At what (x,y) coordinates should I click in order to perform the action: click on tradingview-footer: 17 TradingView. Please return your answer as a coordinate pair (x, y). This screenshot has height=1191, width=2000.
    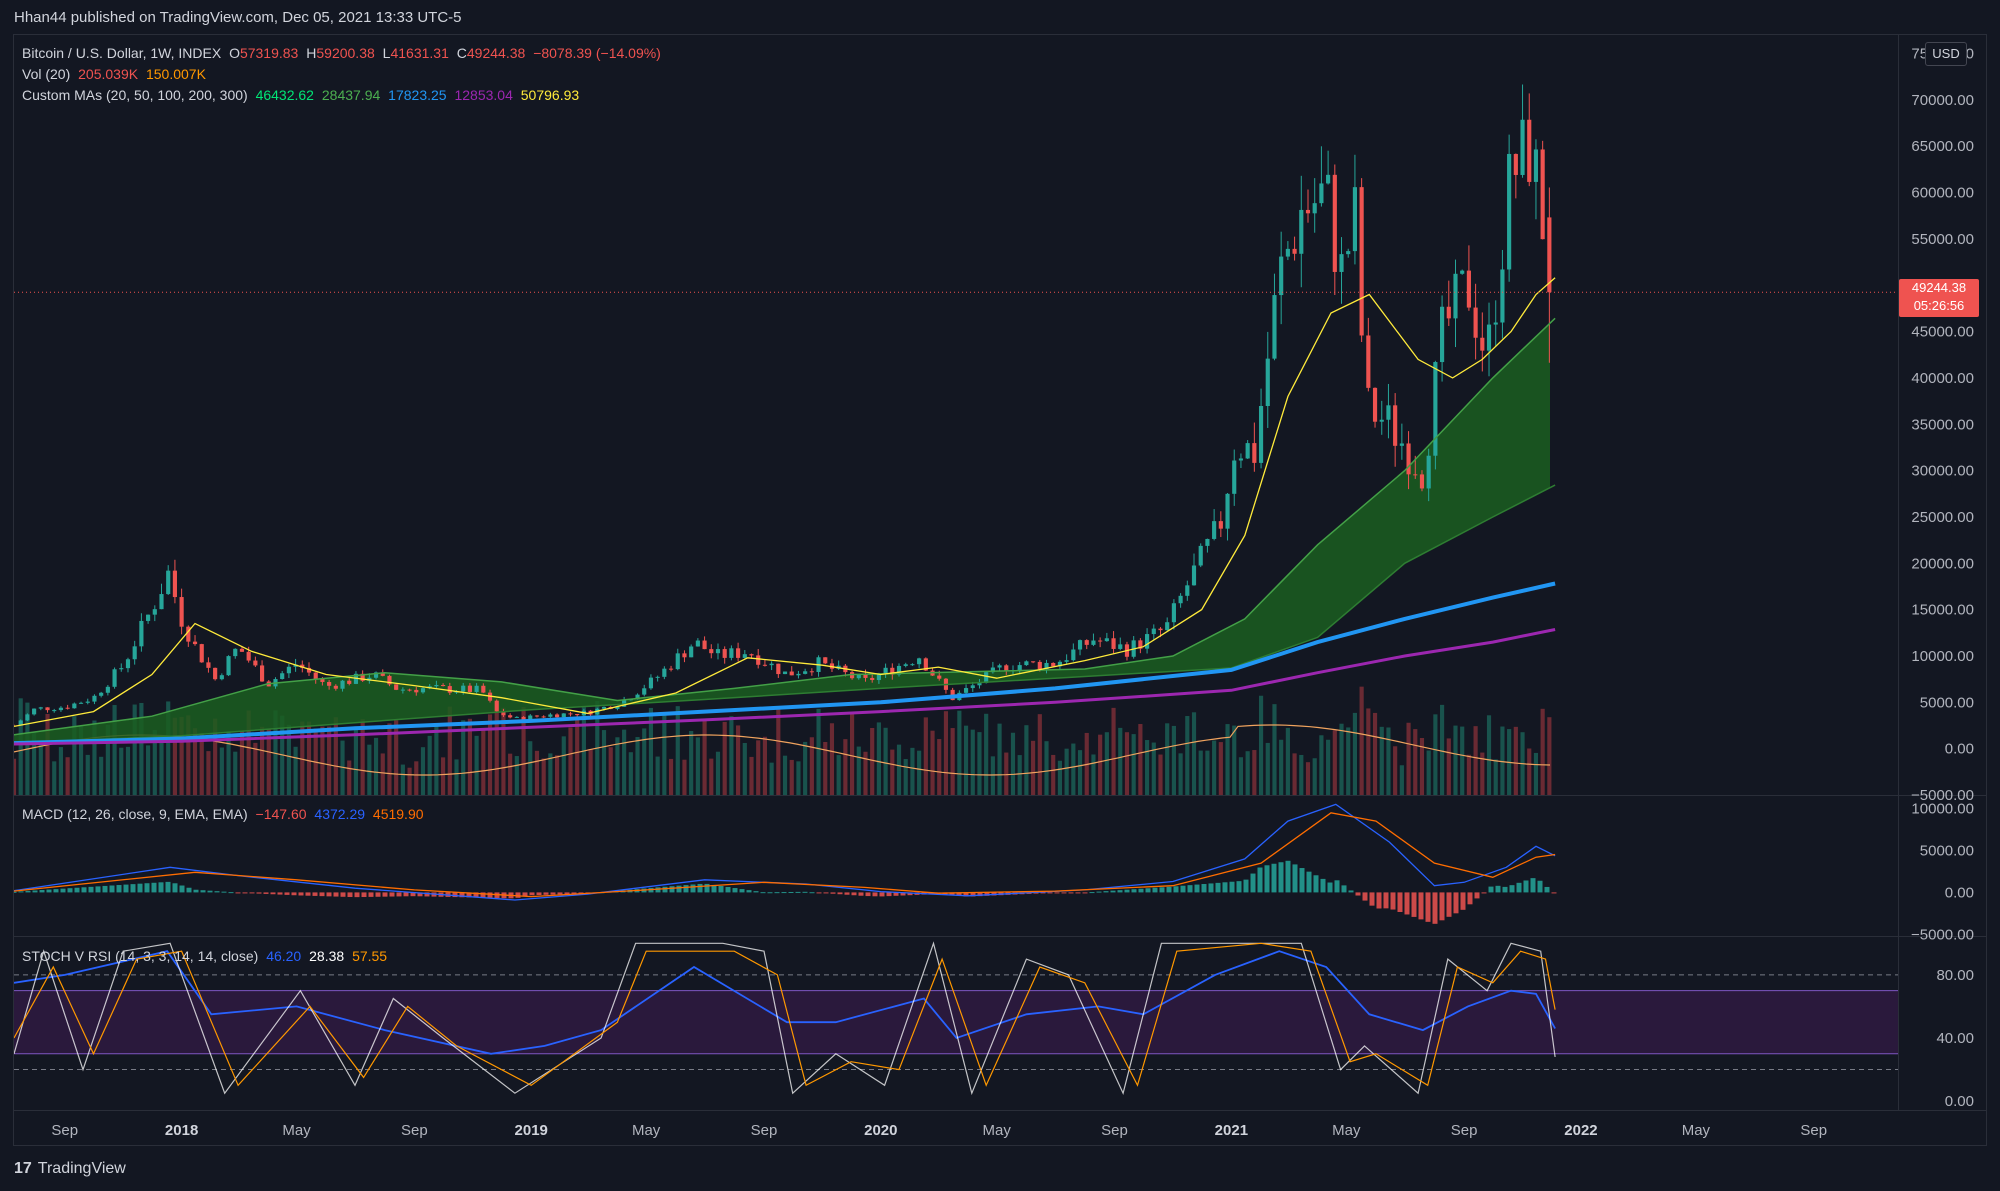
    Looking at the image, I should click on (70, 1169).